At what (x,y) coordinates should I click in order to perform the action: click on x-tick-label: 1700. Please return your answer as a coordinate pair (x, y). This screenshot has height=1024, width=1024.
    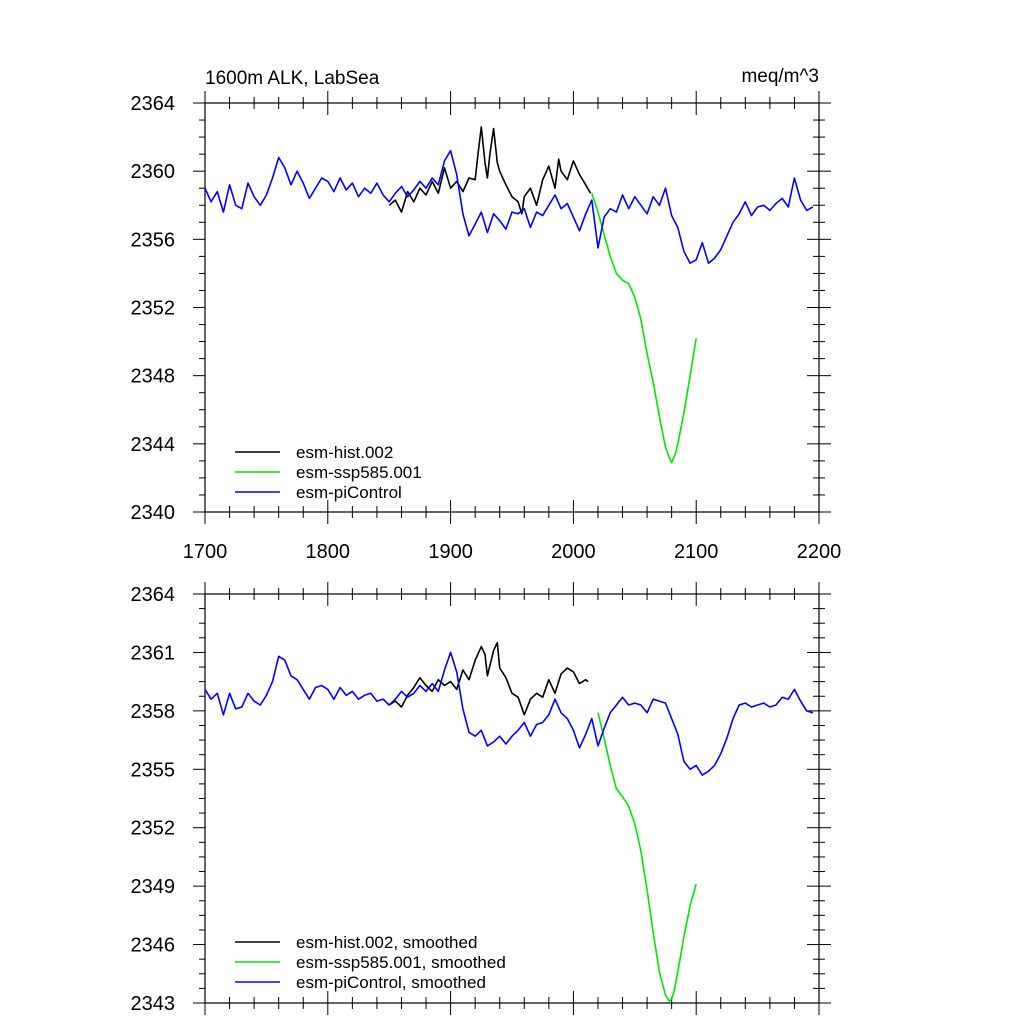
    Looking at the image, I should click on (205, 552).